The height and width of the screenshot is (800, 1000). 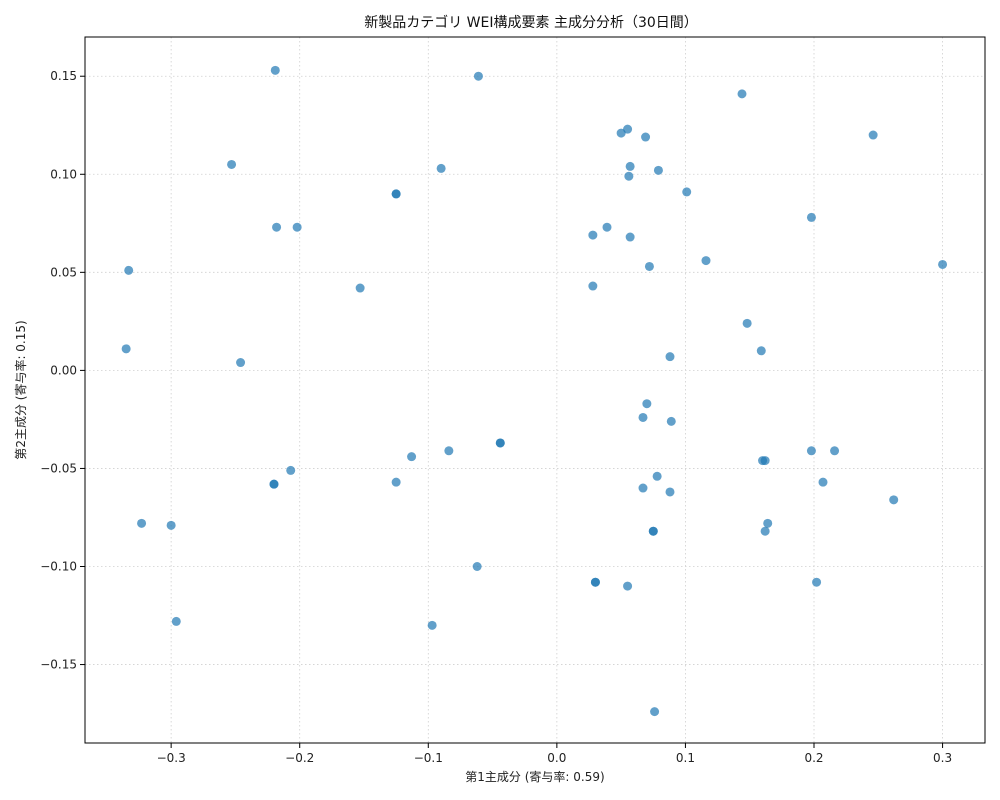 I want to click on y-tick-label: −0.15, so click(x=58, y=665).